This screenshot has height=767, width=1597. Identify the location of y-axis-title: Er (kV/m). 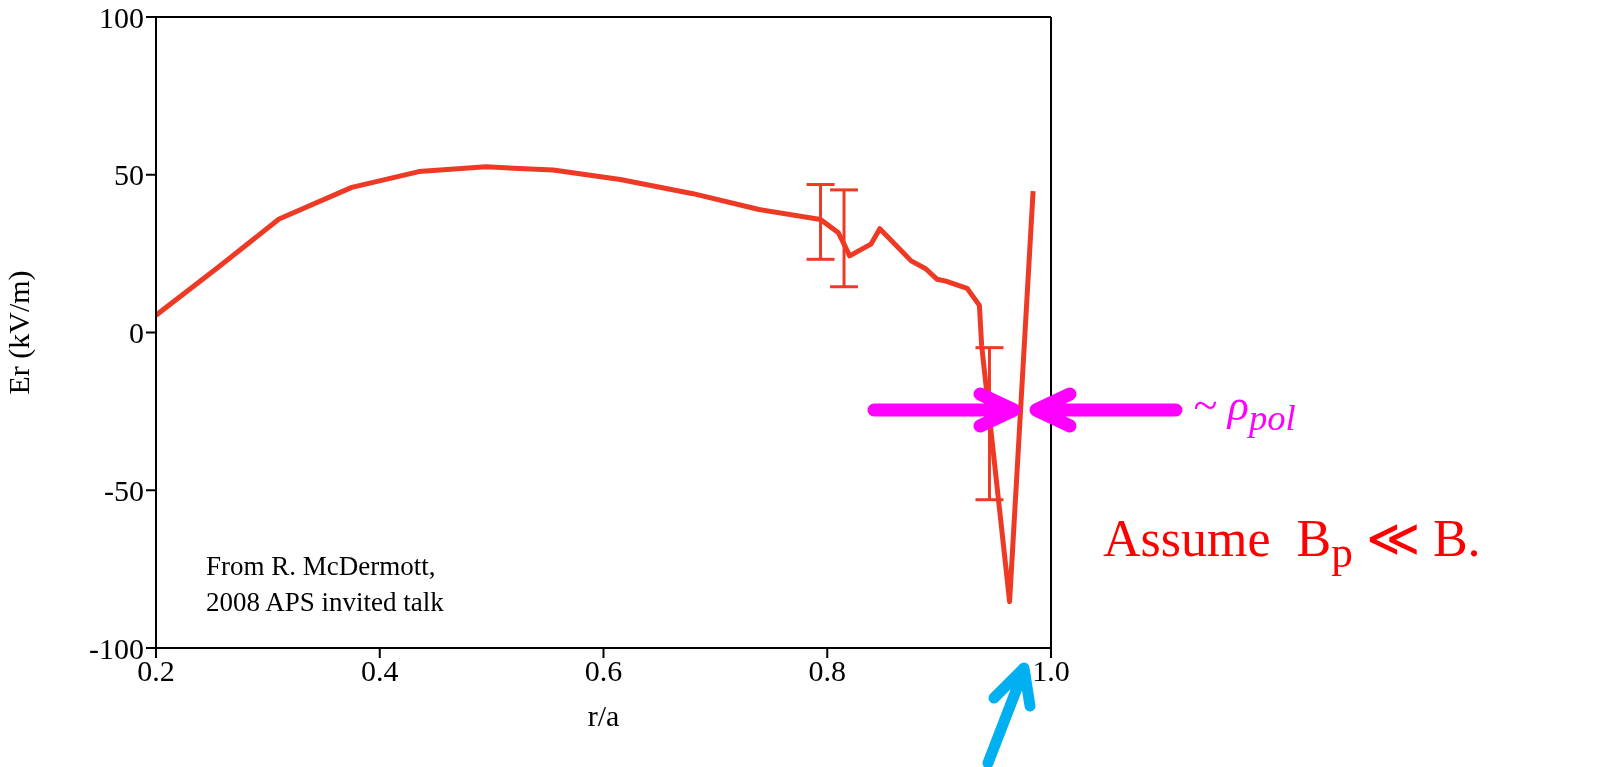
(18, 332).